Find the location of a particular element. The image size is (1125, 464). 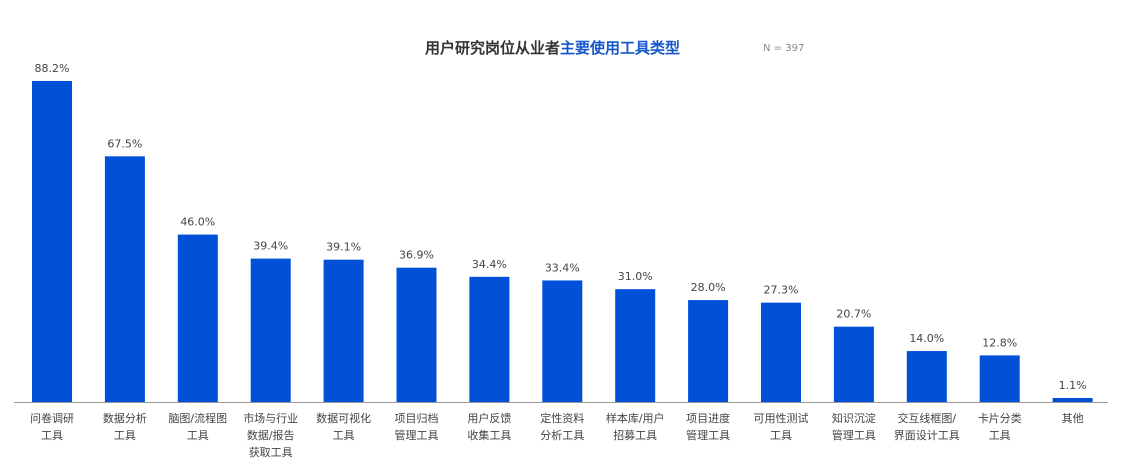

data-label: 33.4% is located at coordinates (562, 267).